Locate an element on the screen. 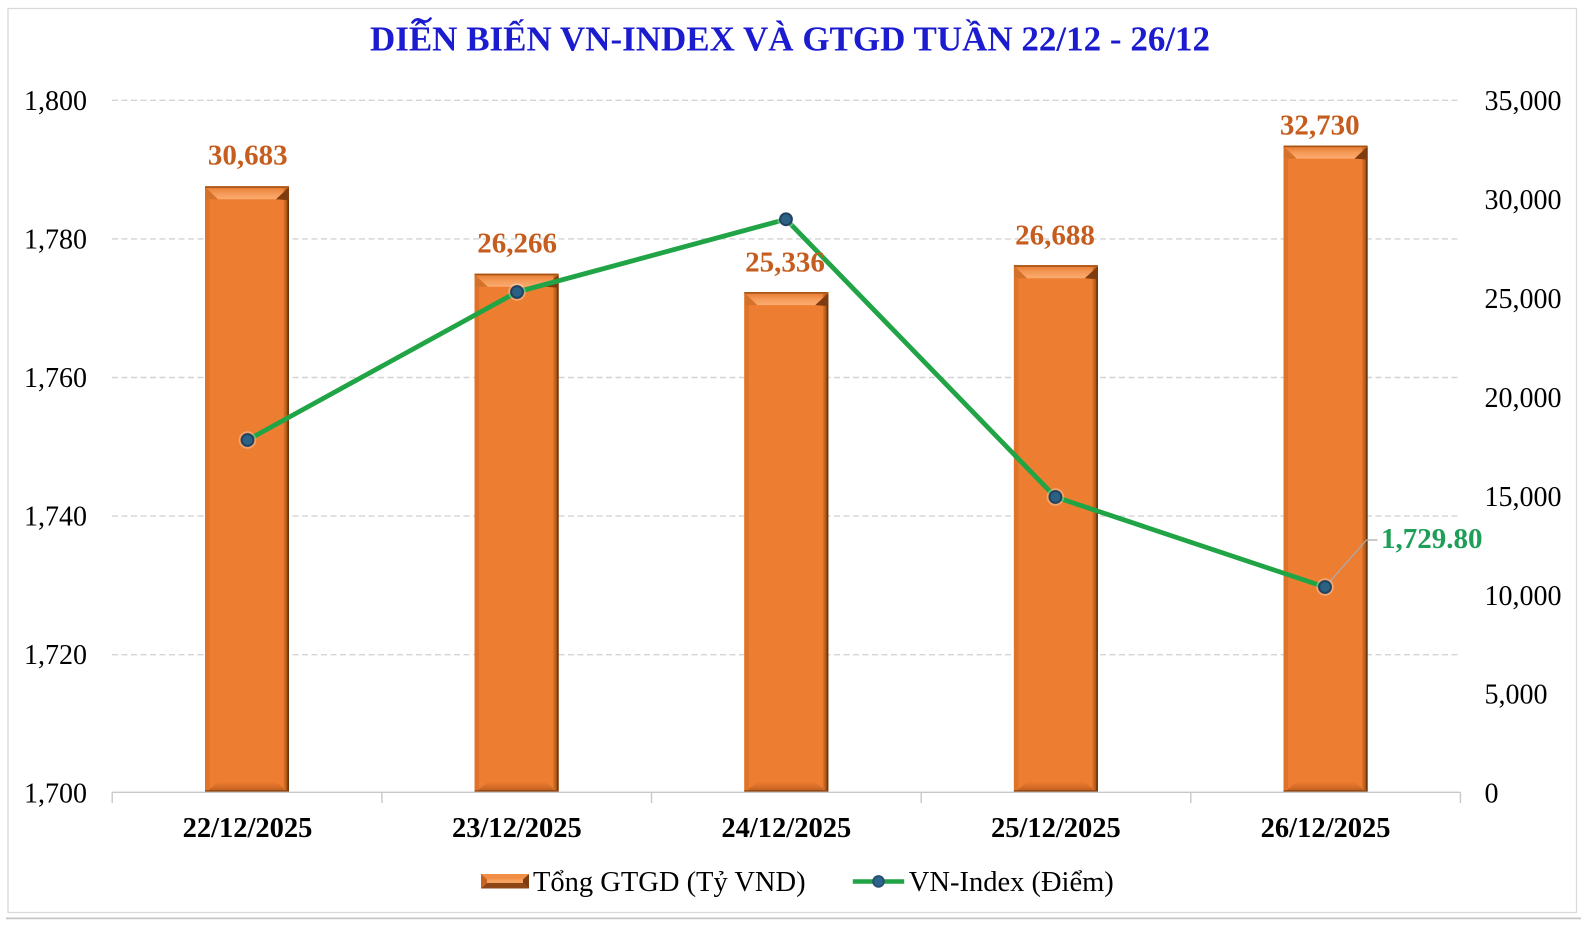  svg-text: 10,000 is located at coordinates (1523, 596).